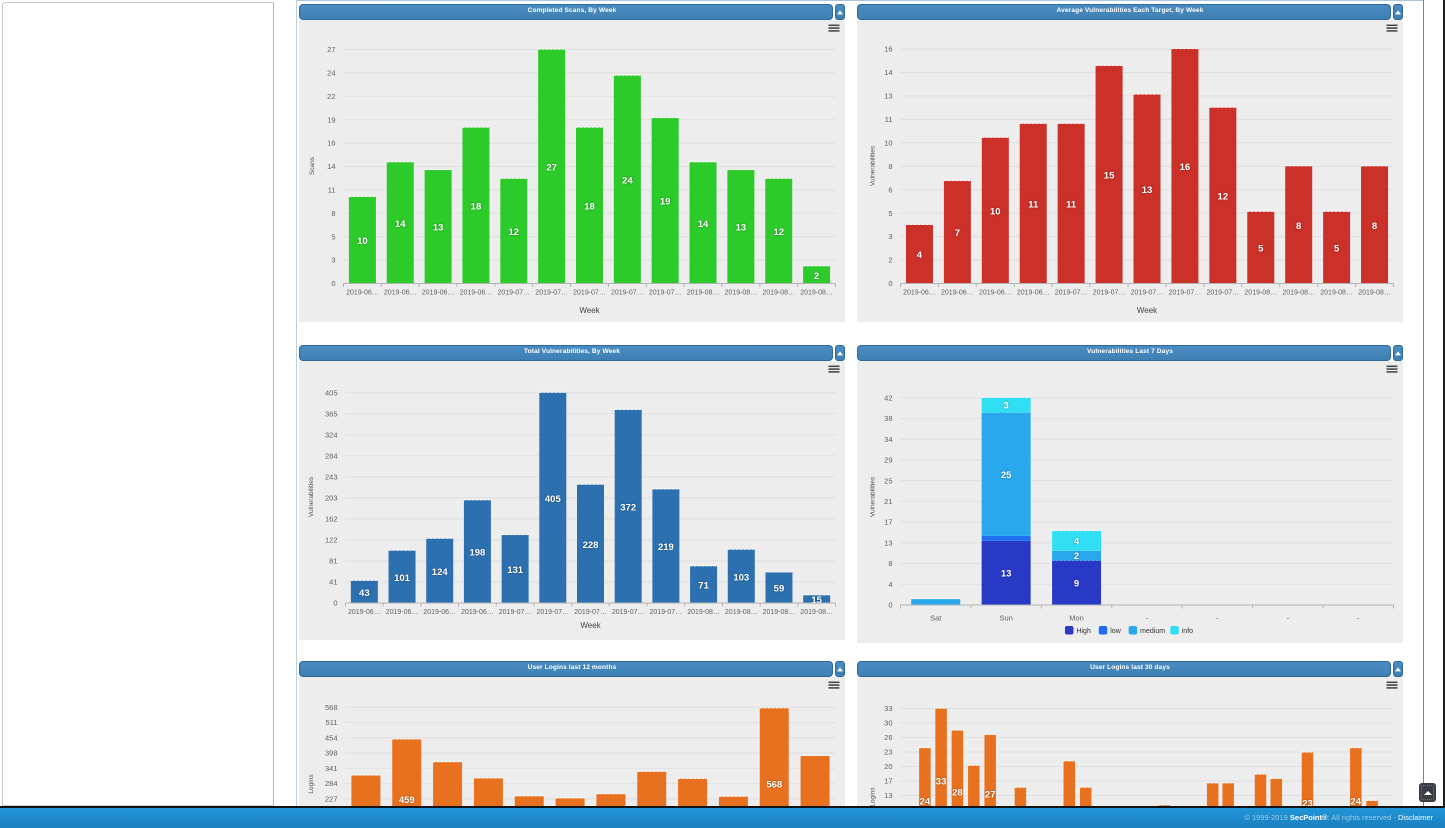 This screenshot has height=828, width=1445. I want to click on svg-text: 122, so click(331, 540).